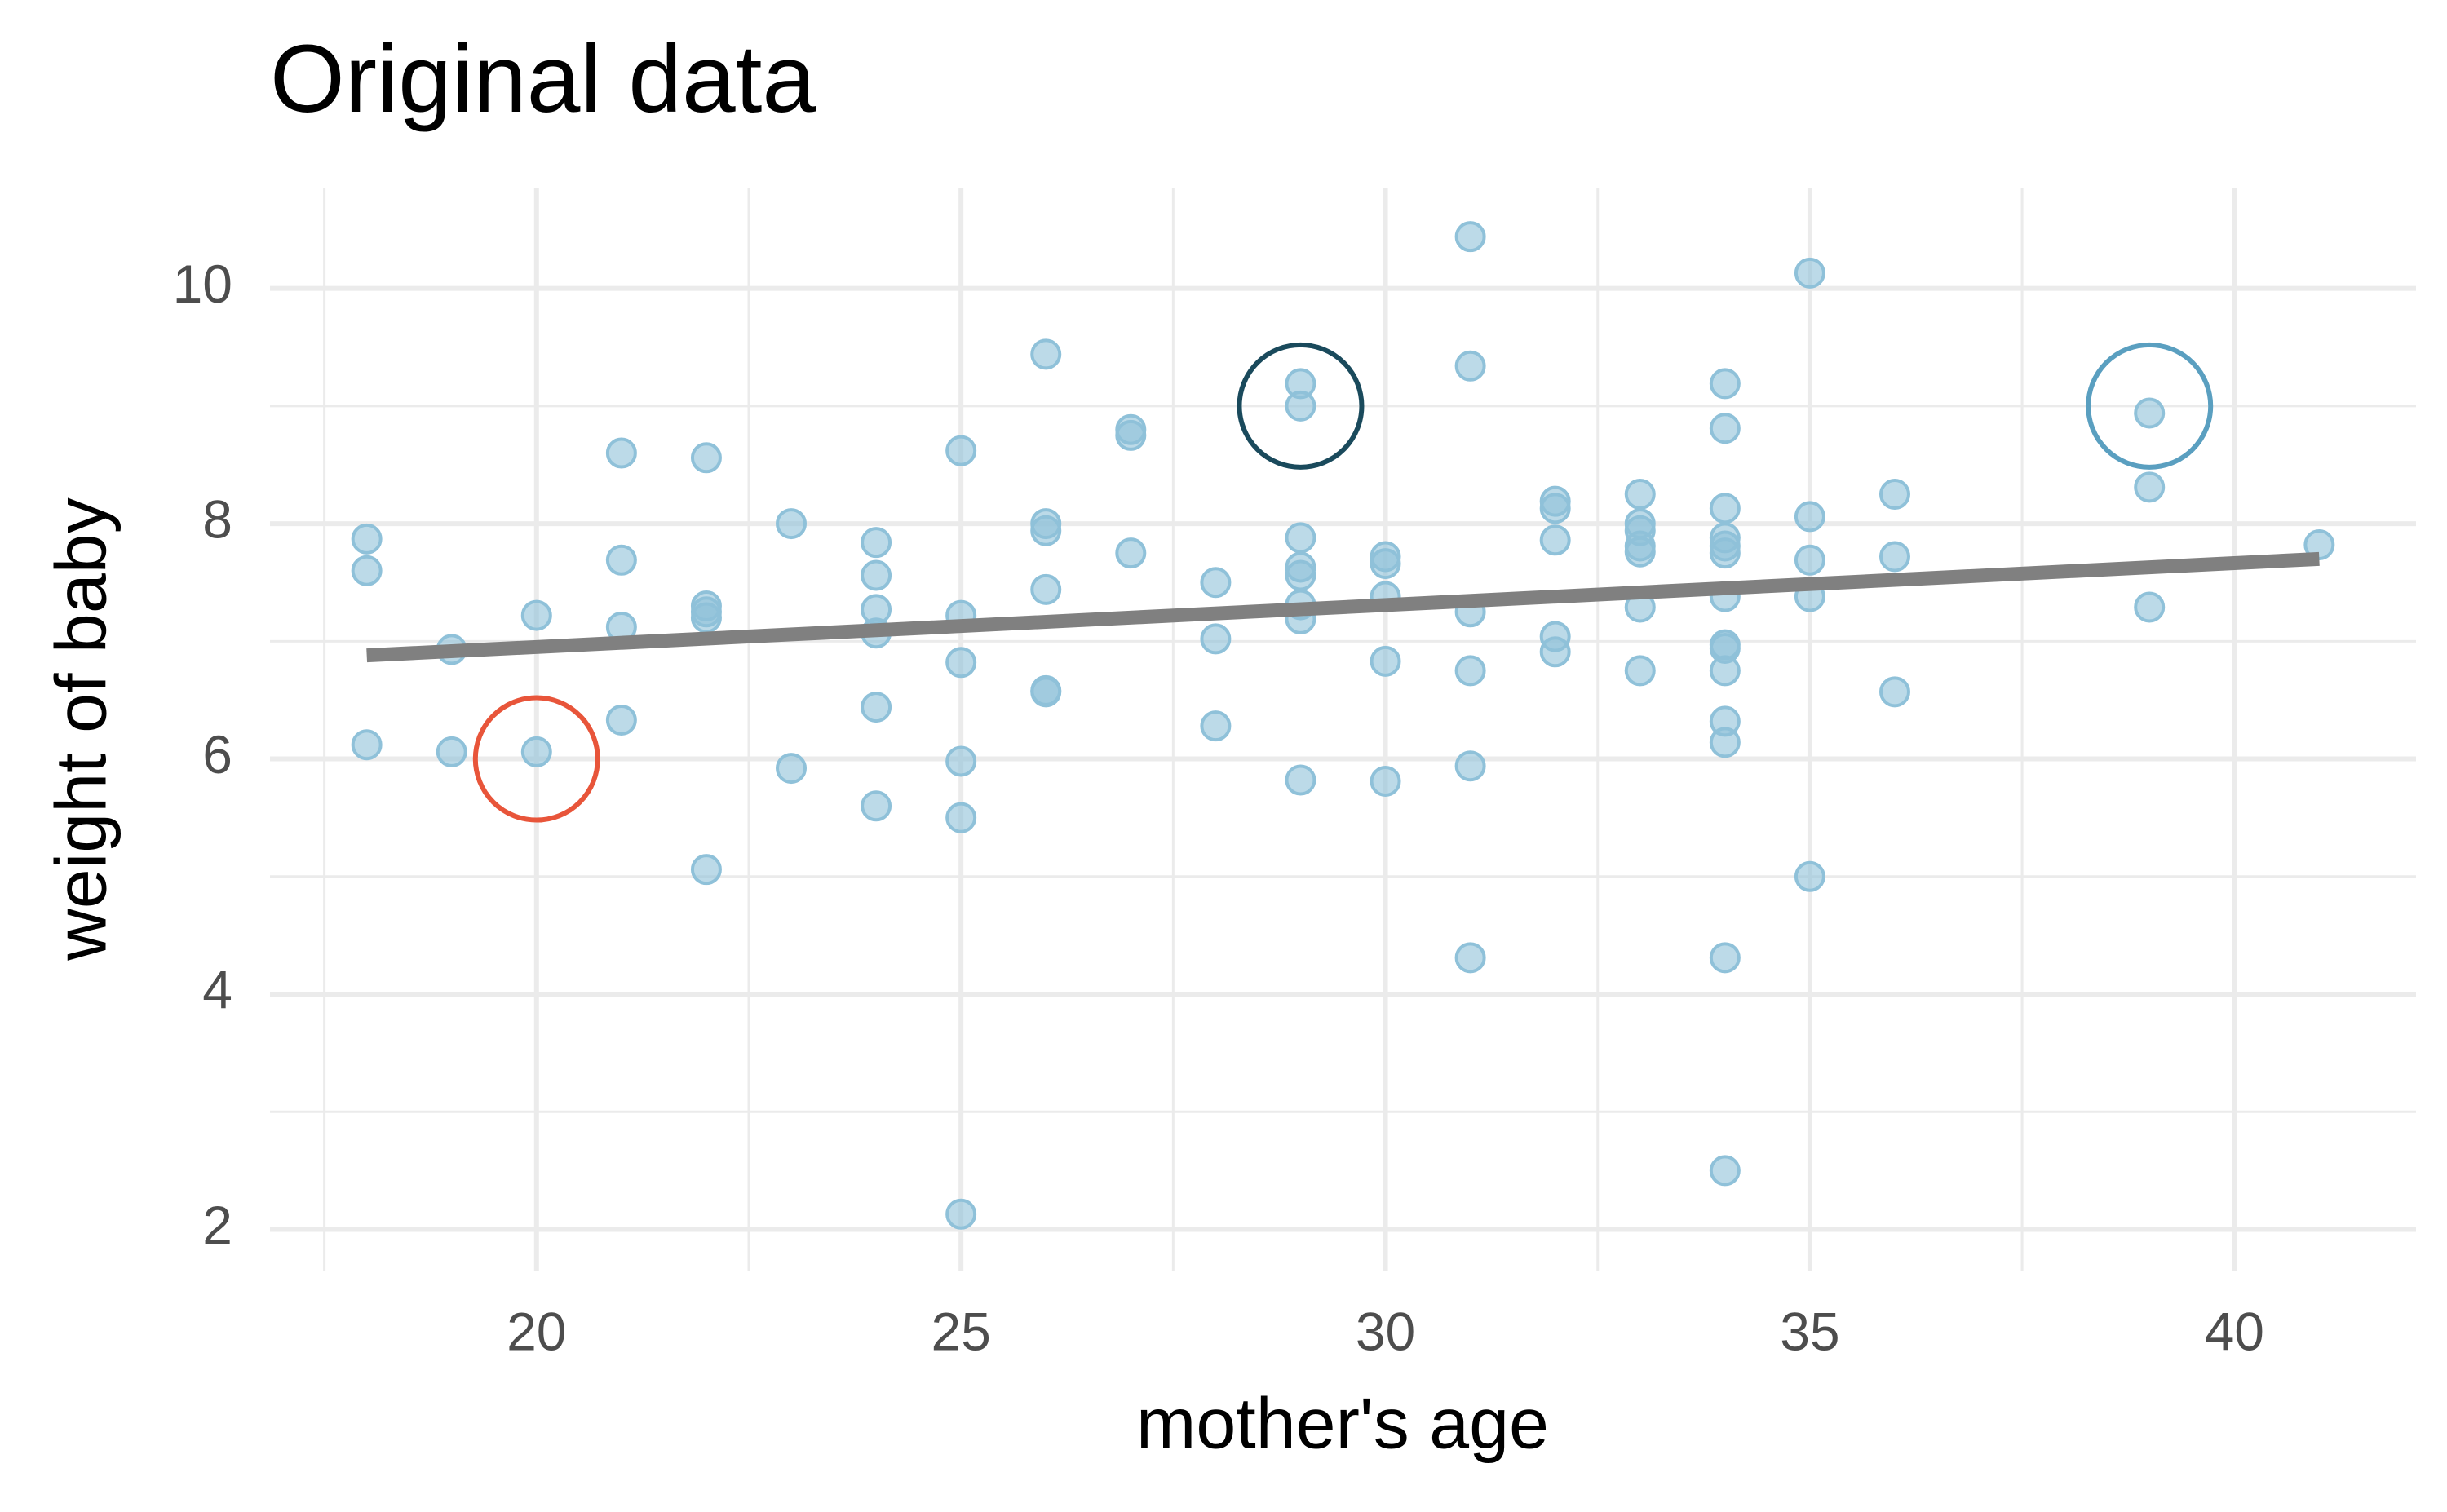 Image resolution: width=2447 pixels, height=1512 pixels. I want to click on y-tick-label: 2, so click(217, 1225).